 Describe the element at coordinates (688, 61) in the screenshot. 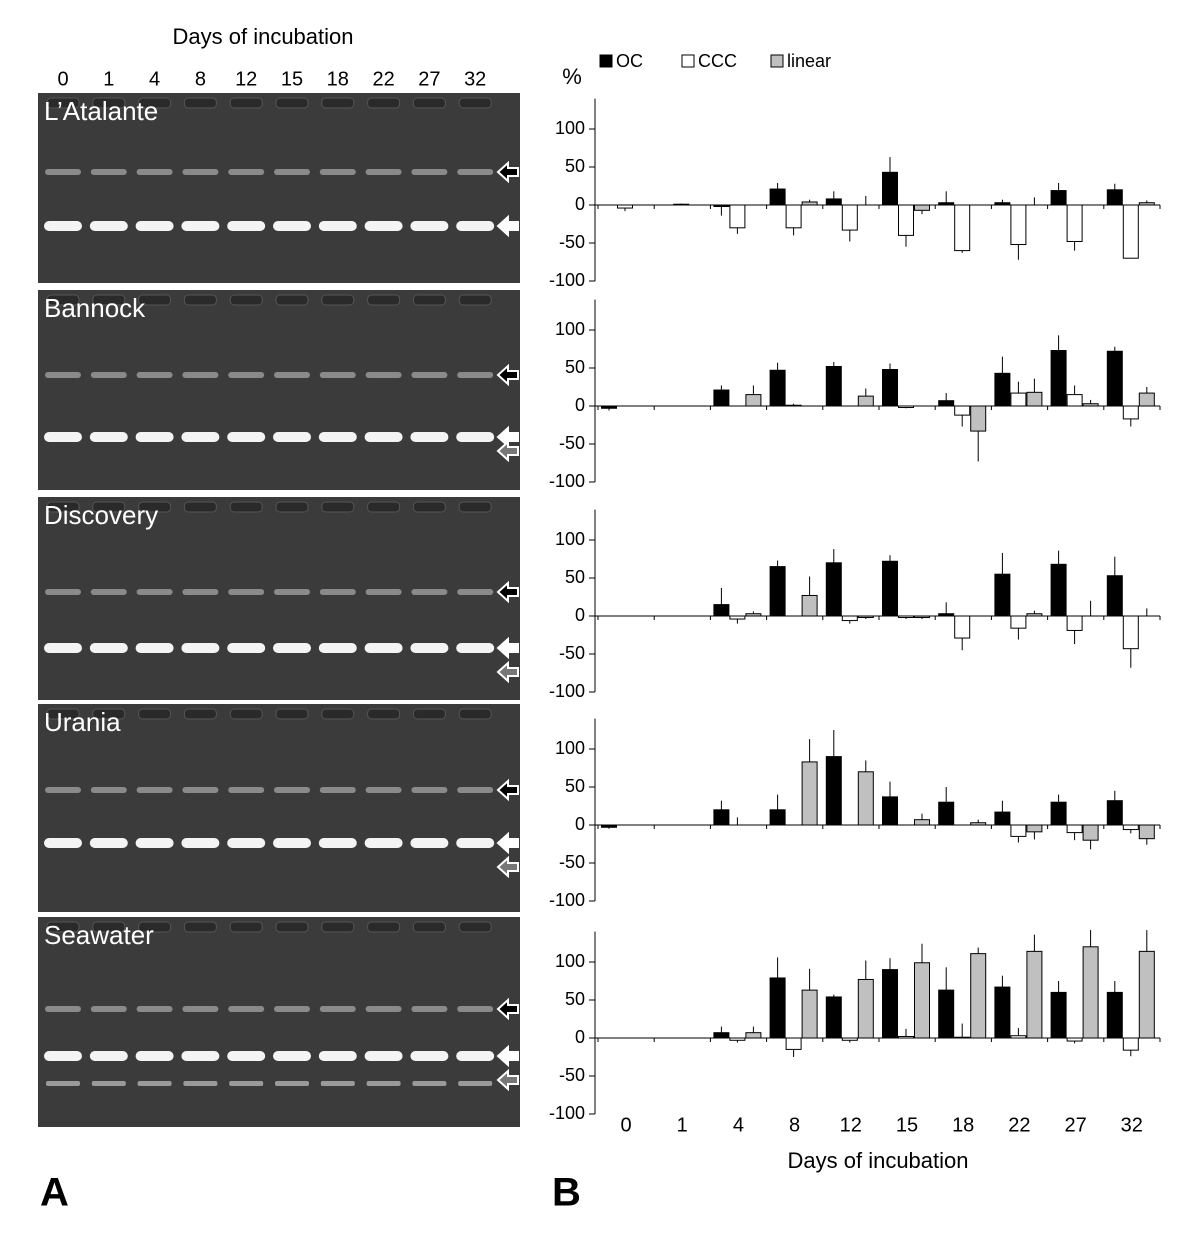

I see `legend-swatch` at that location.